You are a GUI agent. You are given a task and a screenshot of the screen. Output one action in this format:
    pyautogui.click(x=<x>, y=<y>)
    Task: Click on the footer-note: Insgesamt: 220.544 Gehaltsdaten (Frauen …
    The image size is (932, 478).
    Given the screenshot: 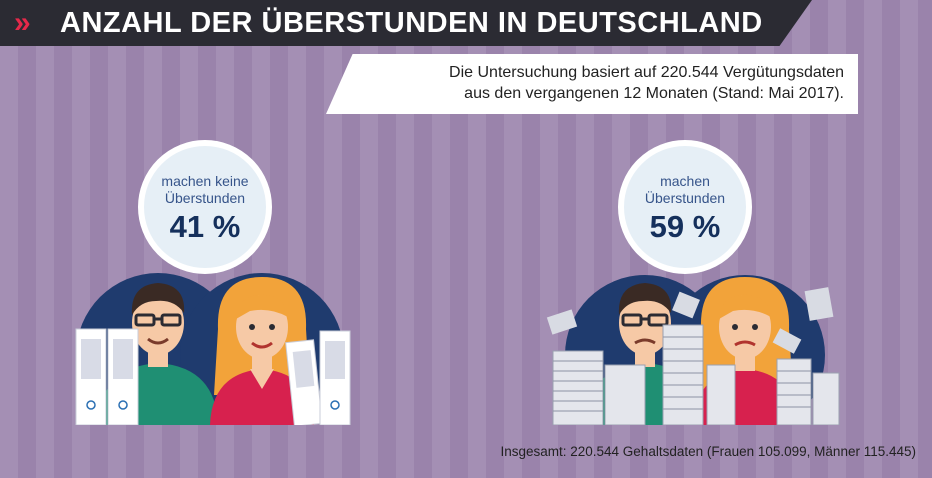 What is the action you would take?
    pyautogui.click(x=708, y=451)
    